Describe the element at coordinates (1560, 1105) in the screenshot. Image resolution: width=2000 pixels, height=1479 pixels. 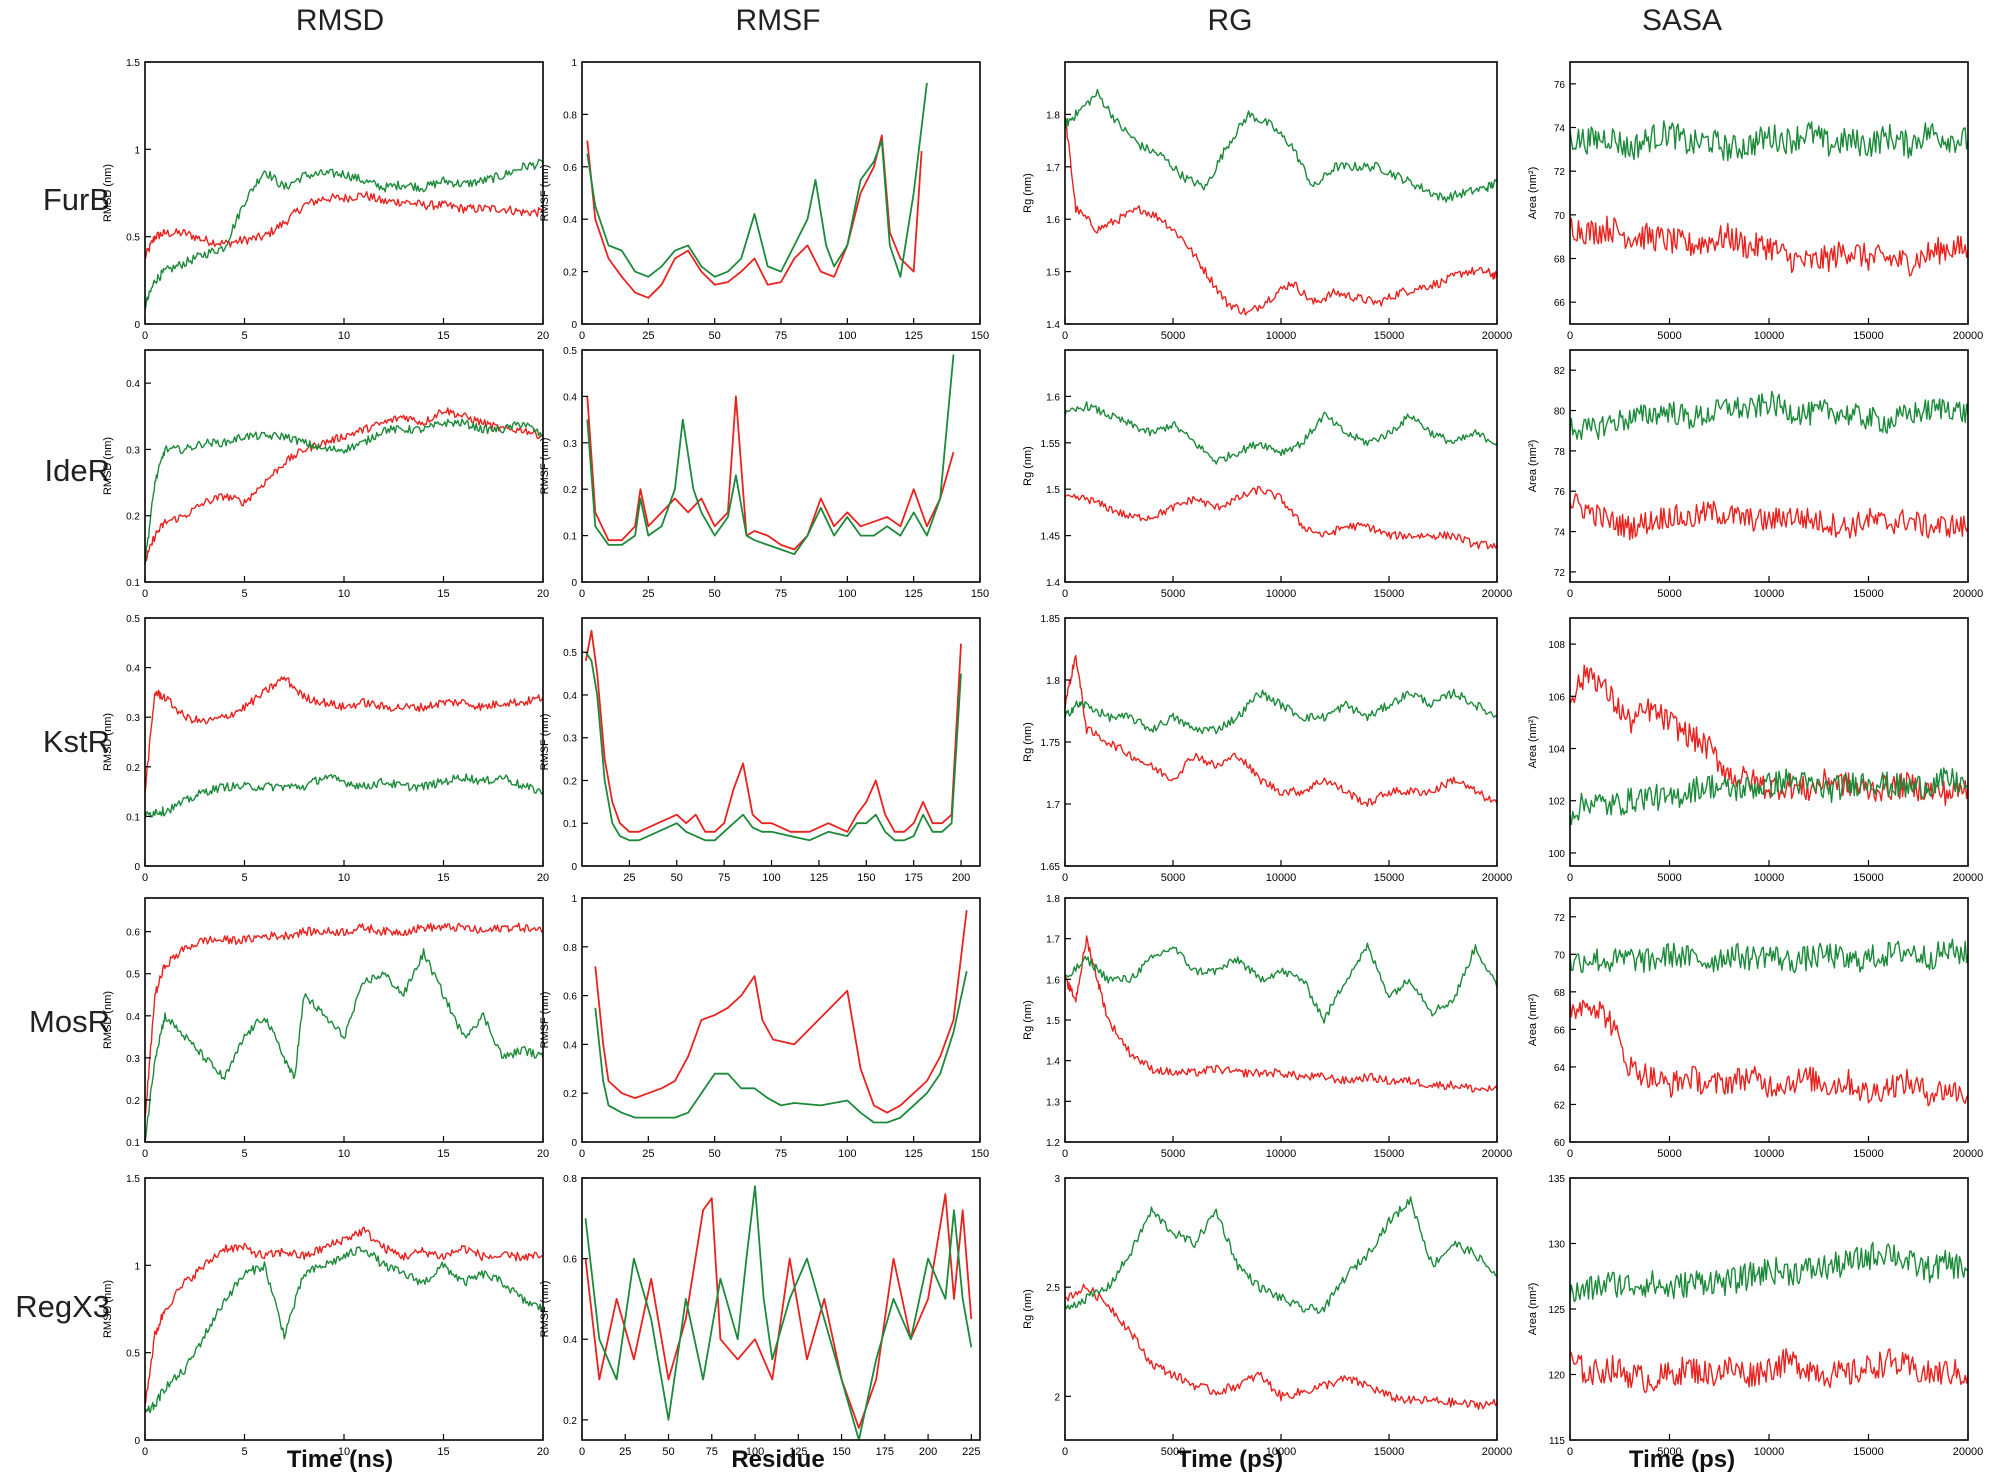
I see `ytick-label-mosr-sasa-1: 62` at that location.